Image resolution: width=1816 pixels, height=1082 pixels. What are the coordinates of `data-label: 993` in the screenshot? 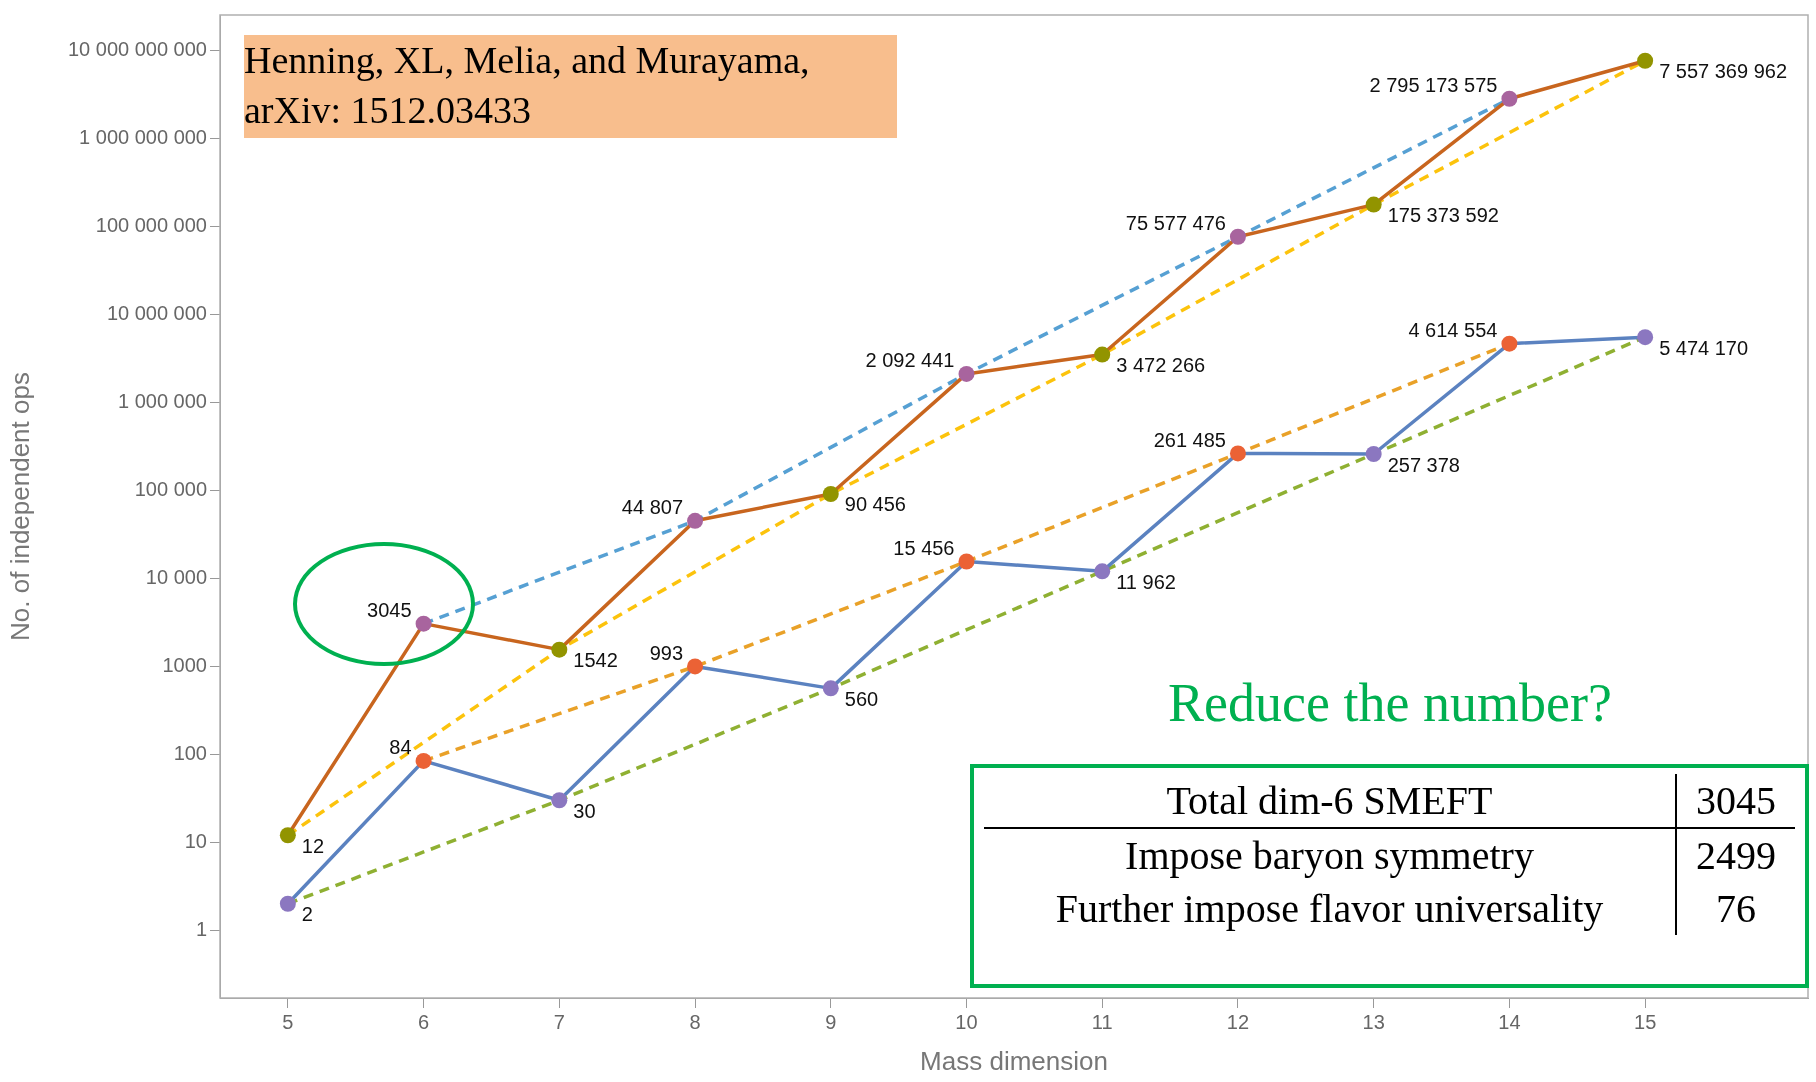 It's located at (666, 652).